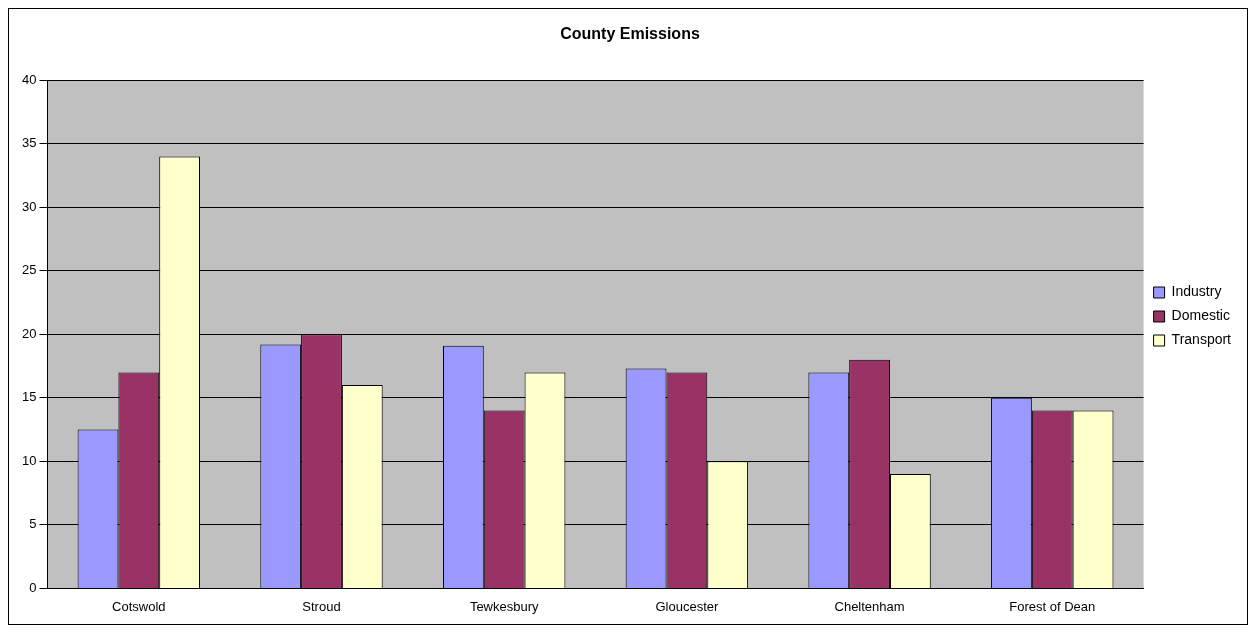 Image resolution: width=1258 pixels, height=635 pixels. What do you see at coordinates (139, 606) in the screenshot?
I see `x-tick-label: Cotswold` at bounding box center [139, 606].